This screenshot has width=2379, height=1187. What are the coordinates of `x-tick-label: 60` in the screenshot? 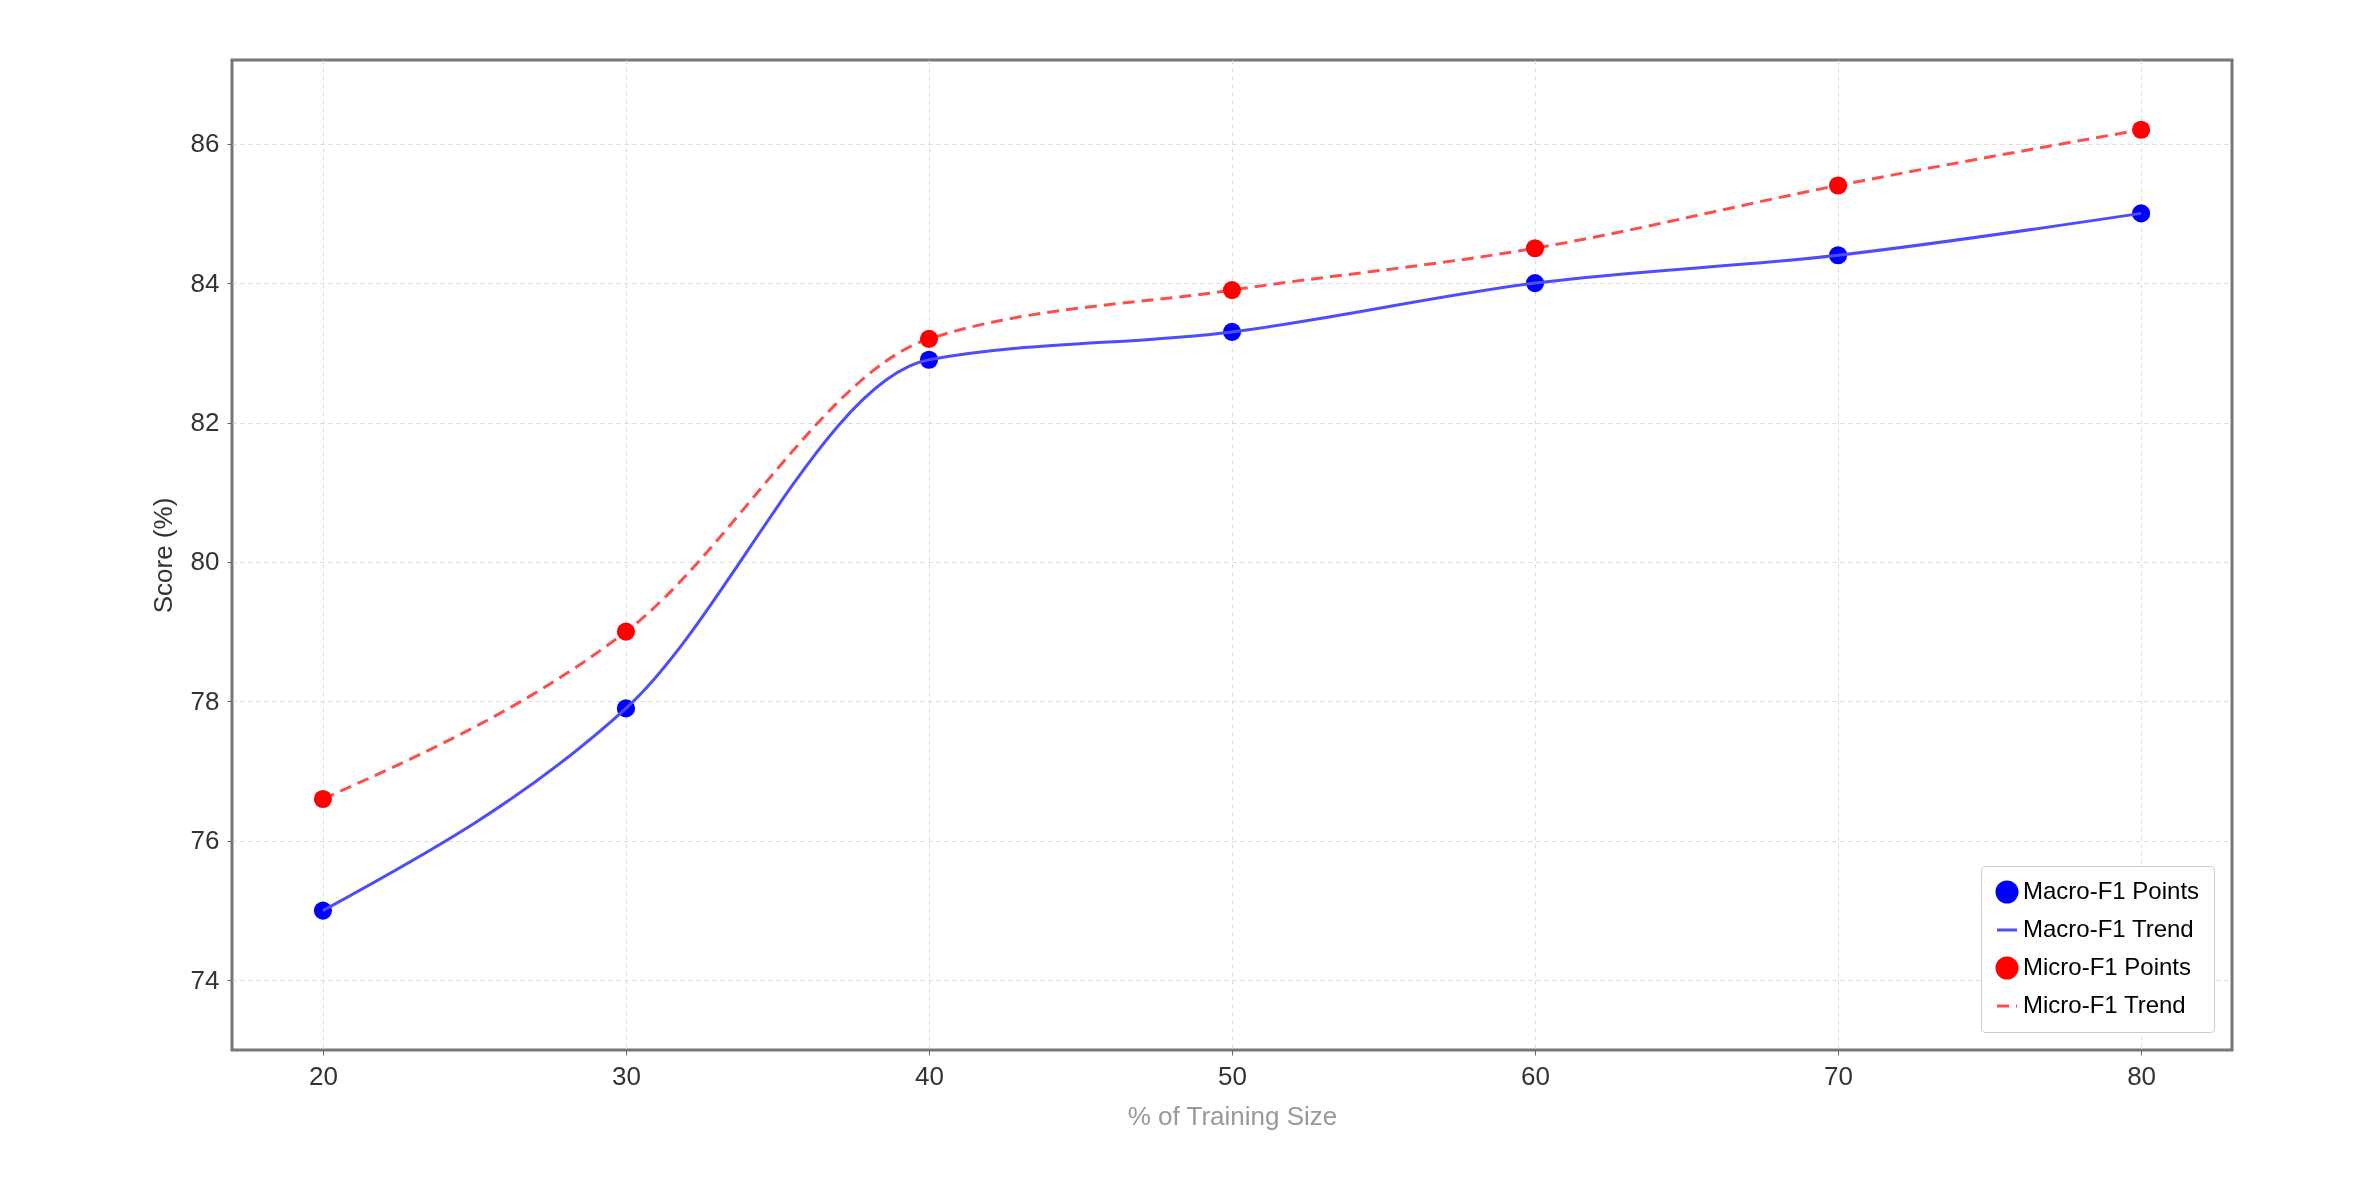 It's located at (1535, 1075).